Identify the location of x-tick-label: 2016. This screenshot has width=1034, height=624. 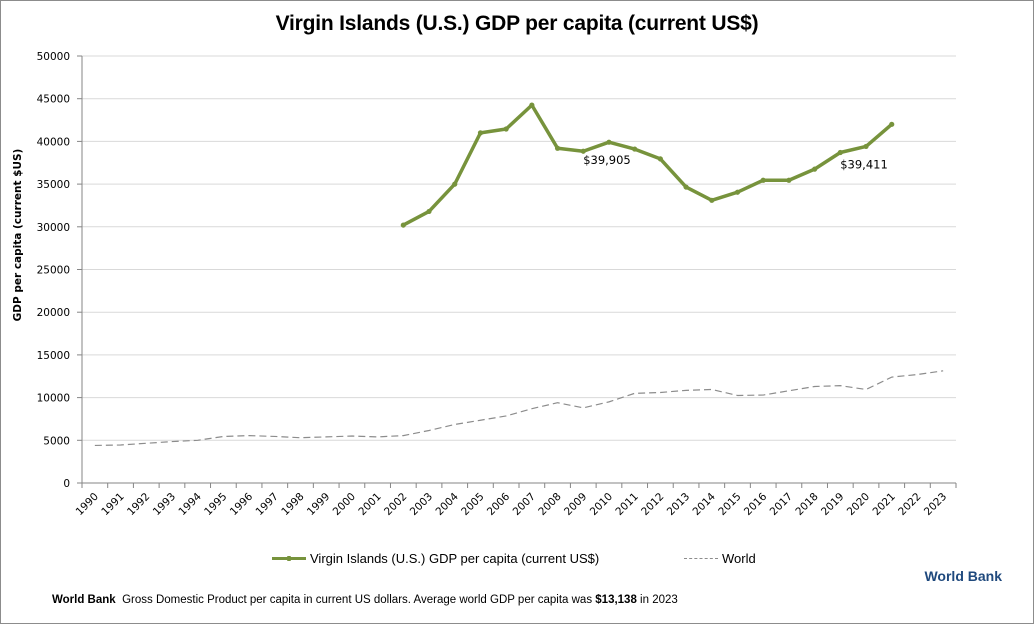
(756, 504).